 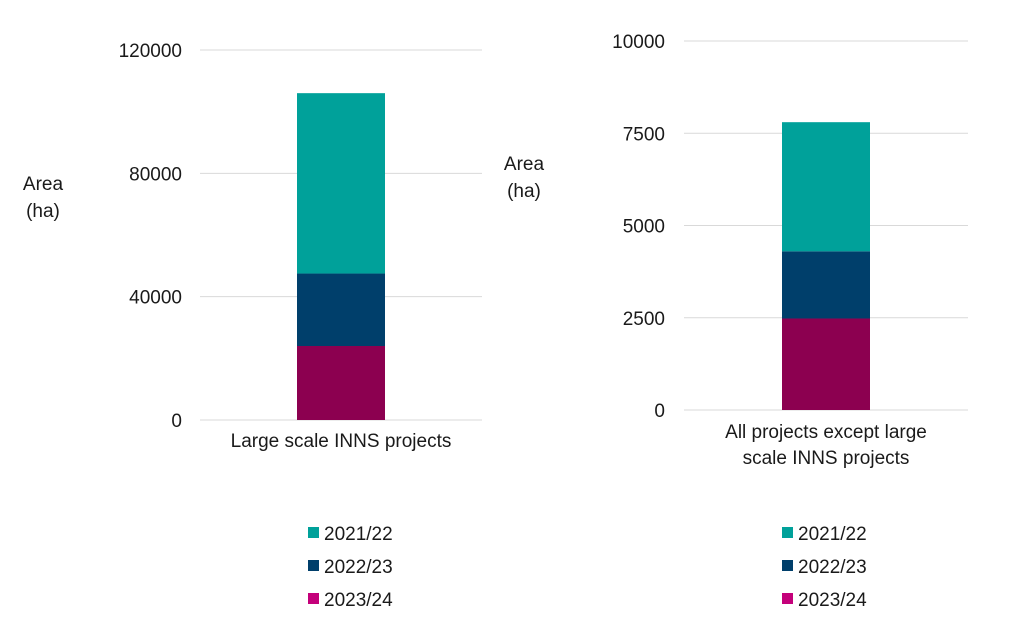 What do you see at coordinates (826, 458) in the screenshot?
I see `category-label-line-2: scale INNS projects` at bounding box center [826, 458].